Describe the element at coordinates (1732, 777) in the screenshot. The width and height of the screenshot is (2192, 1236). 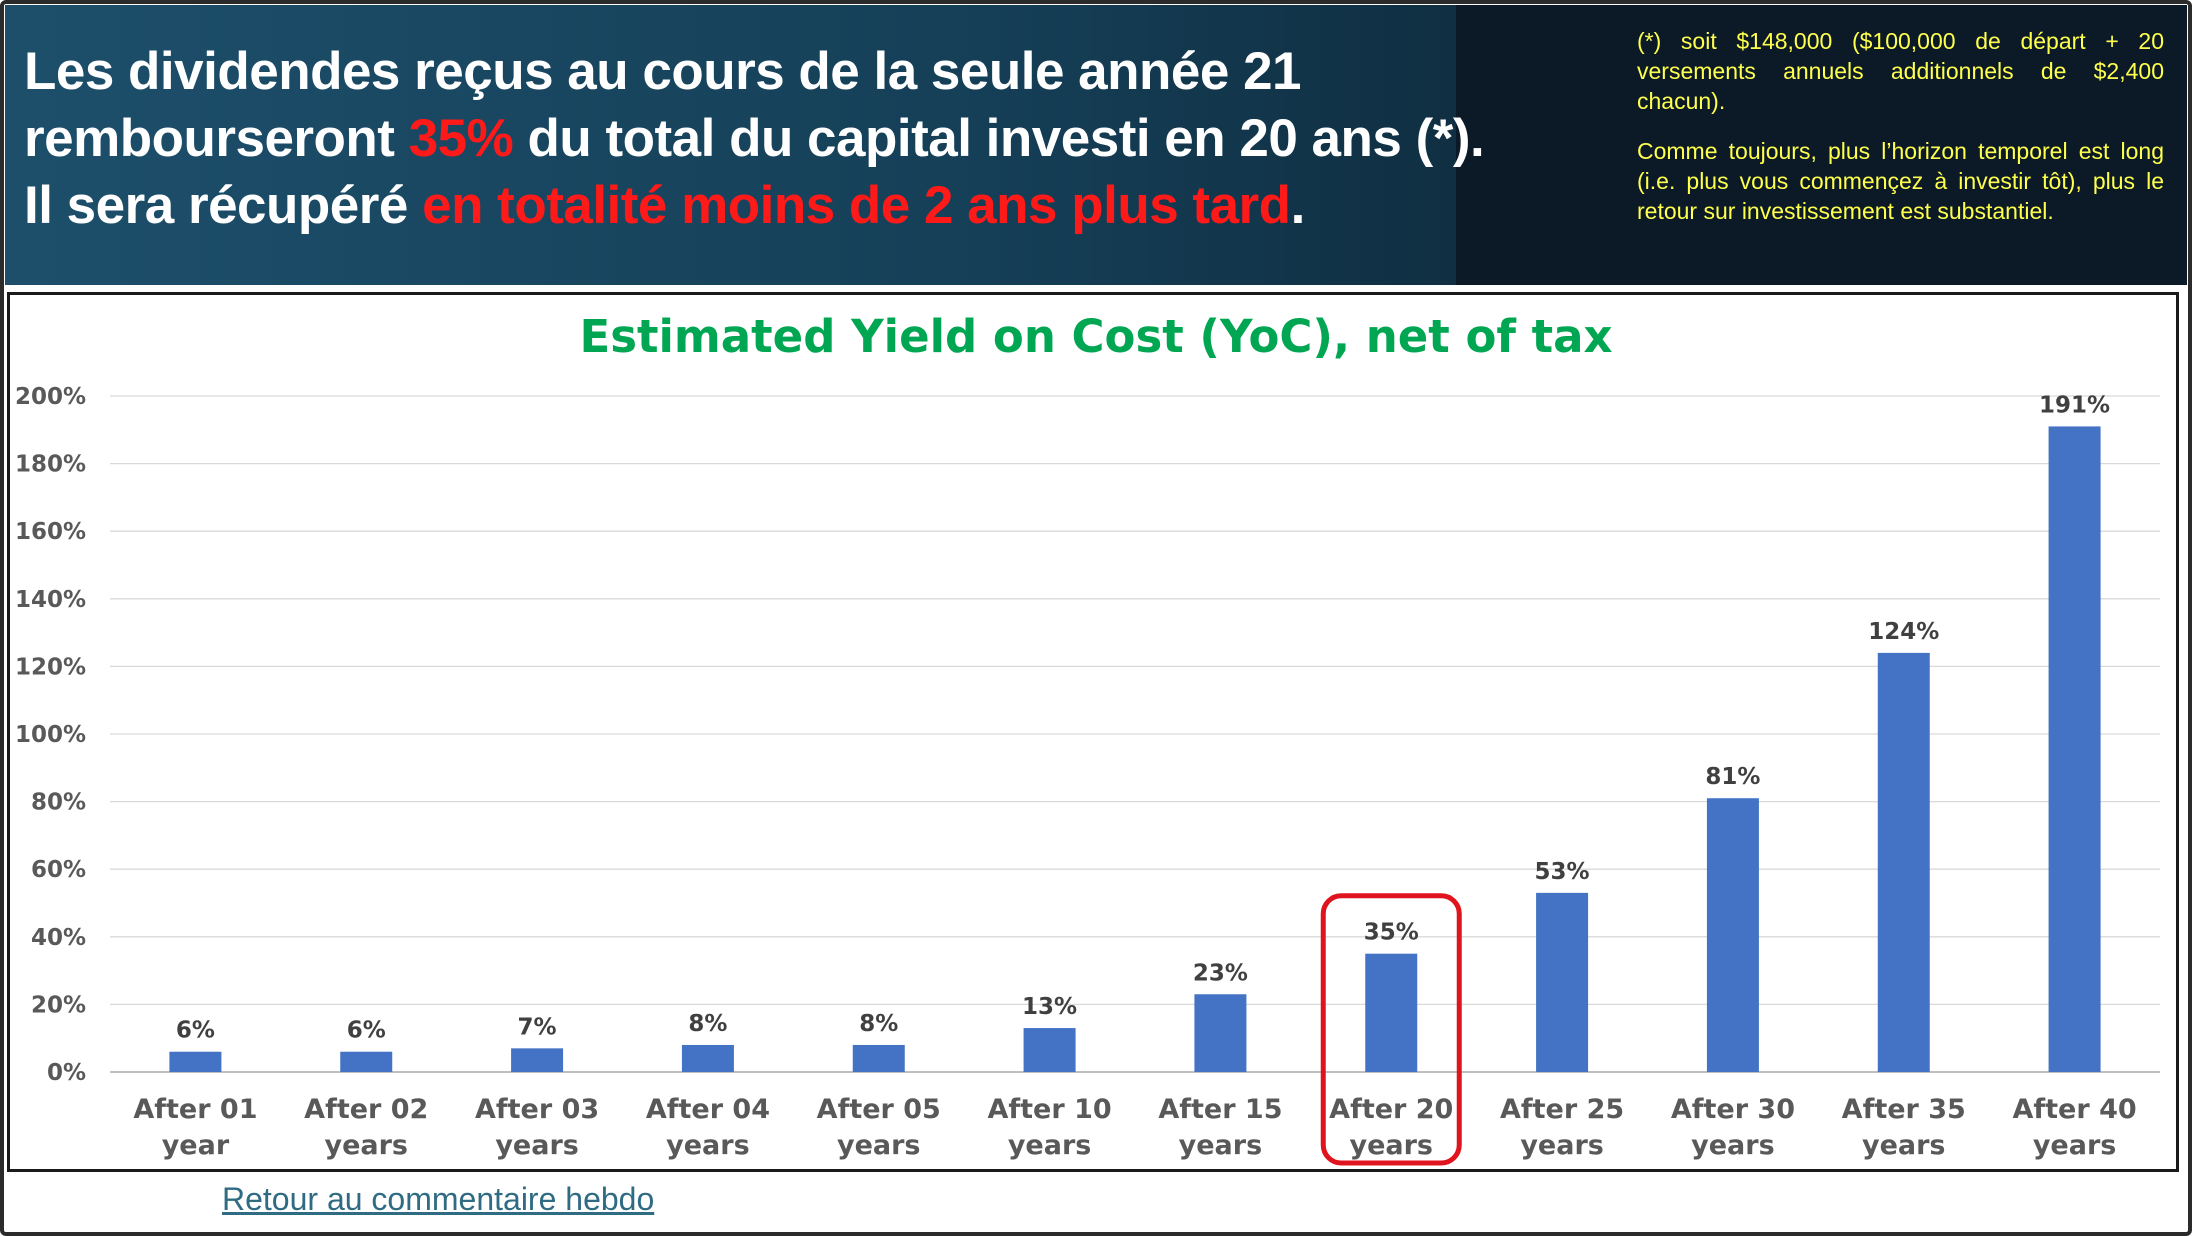
I see `data-label: 81%` at that location.